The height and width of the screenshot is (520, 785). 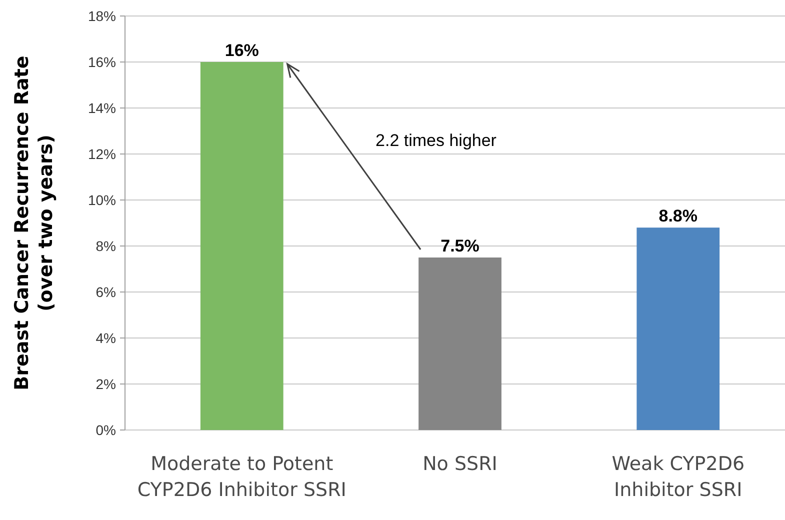 What do you see at coordinates (102, 200) in the screenshot?
I see `y-tick-label: 10%` at bounding box center [102, 200].